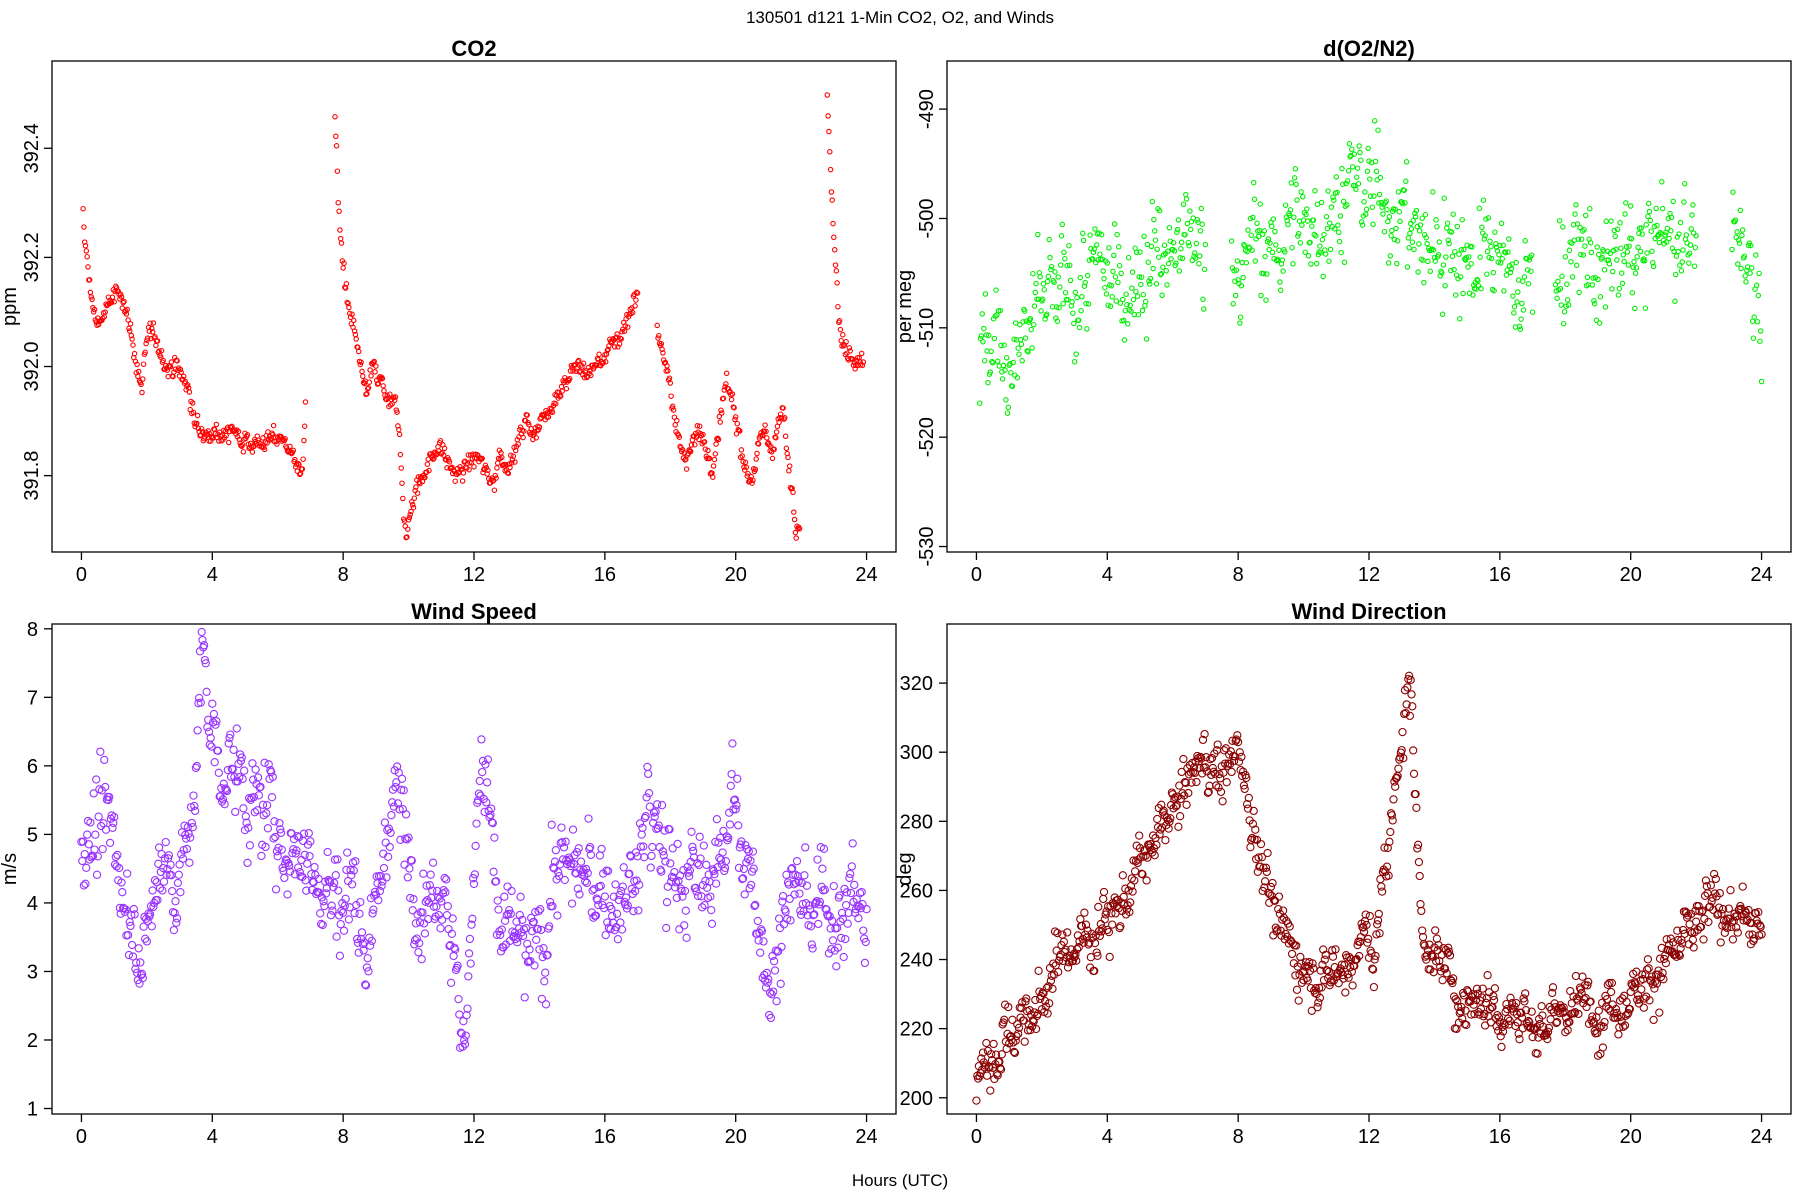 This screenshot has height=1200, width=1800. I want to click on x-tick-label: 16, so click(605, 1137).